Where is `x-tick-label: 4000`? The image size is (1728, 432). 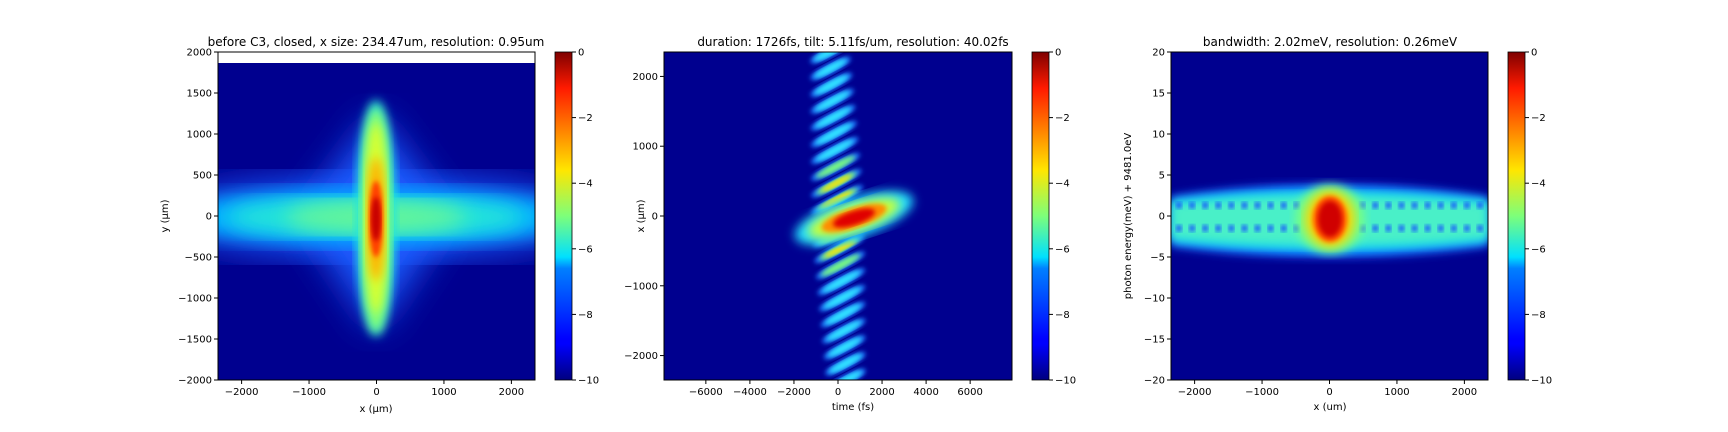 x-tick-label: 4000 is located at coordinates (925, 392).